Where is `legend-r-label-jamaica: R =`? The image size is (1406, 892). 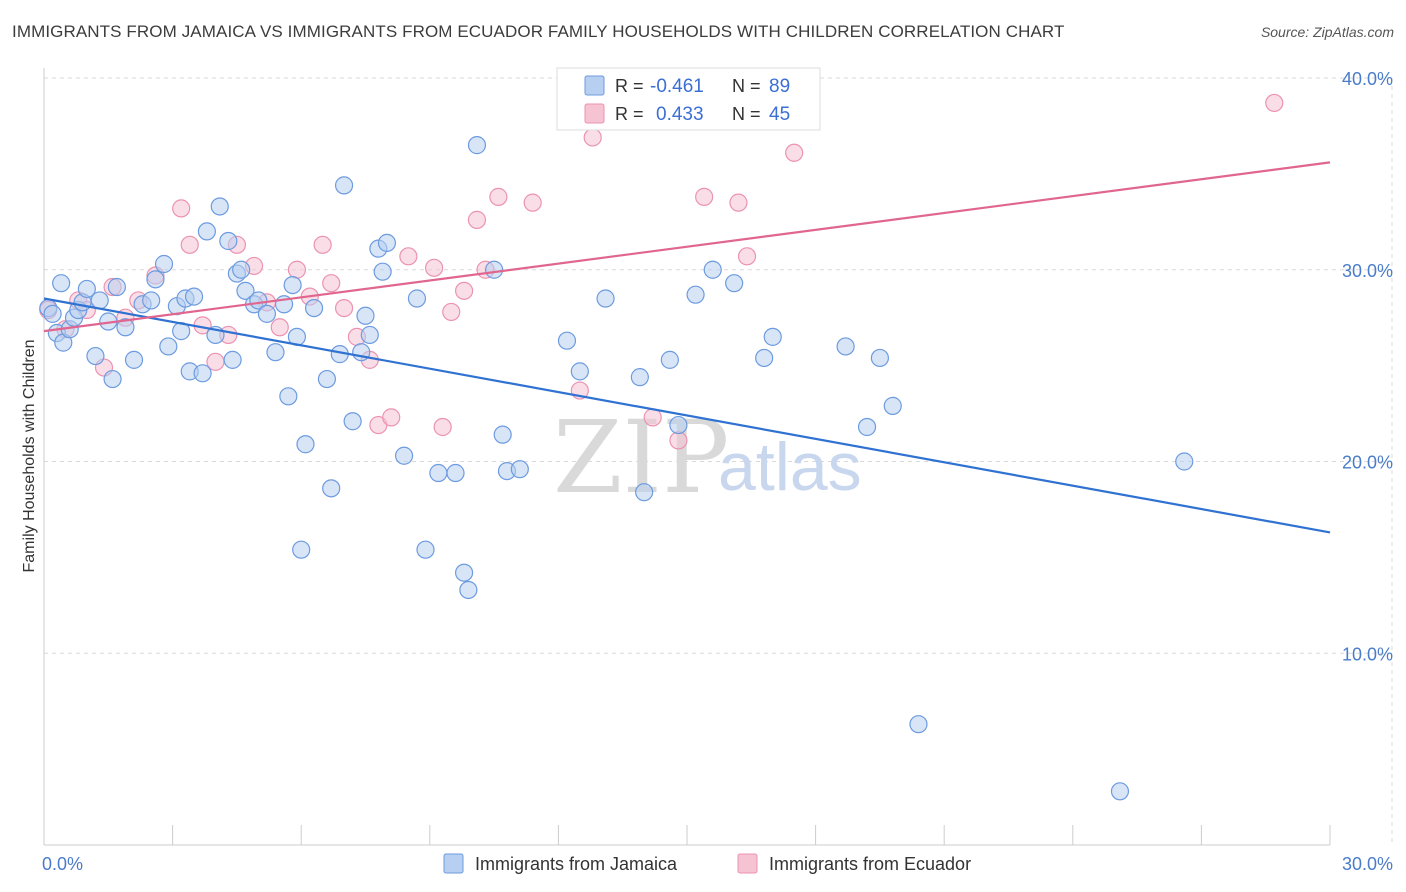
legend-r-label-jamaica: R = is located at coordinates (629, 86).